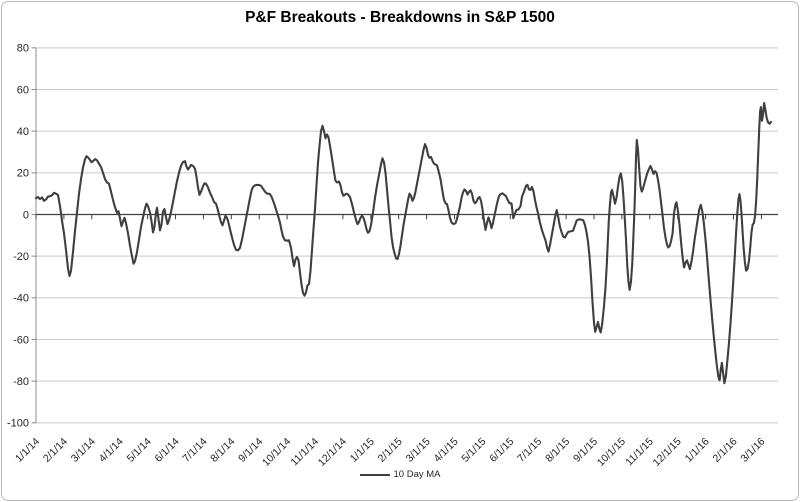 The width and height of the screenshot is (800, 502). Describe the element at coordinates (400, 17) in the screenshot. I see `chart-title: P&F Breakouts - Breakdowns in S&P 1500` at that location.